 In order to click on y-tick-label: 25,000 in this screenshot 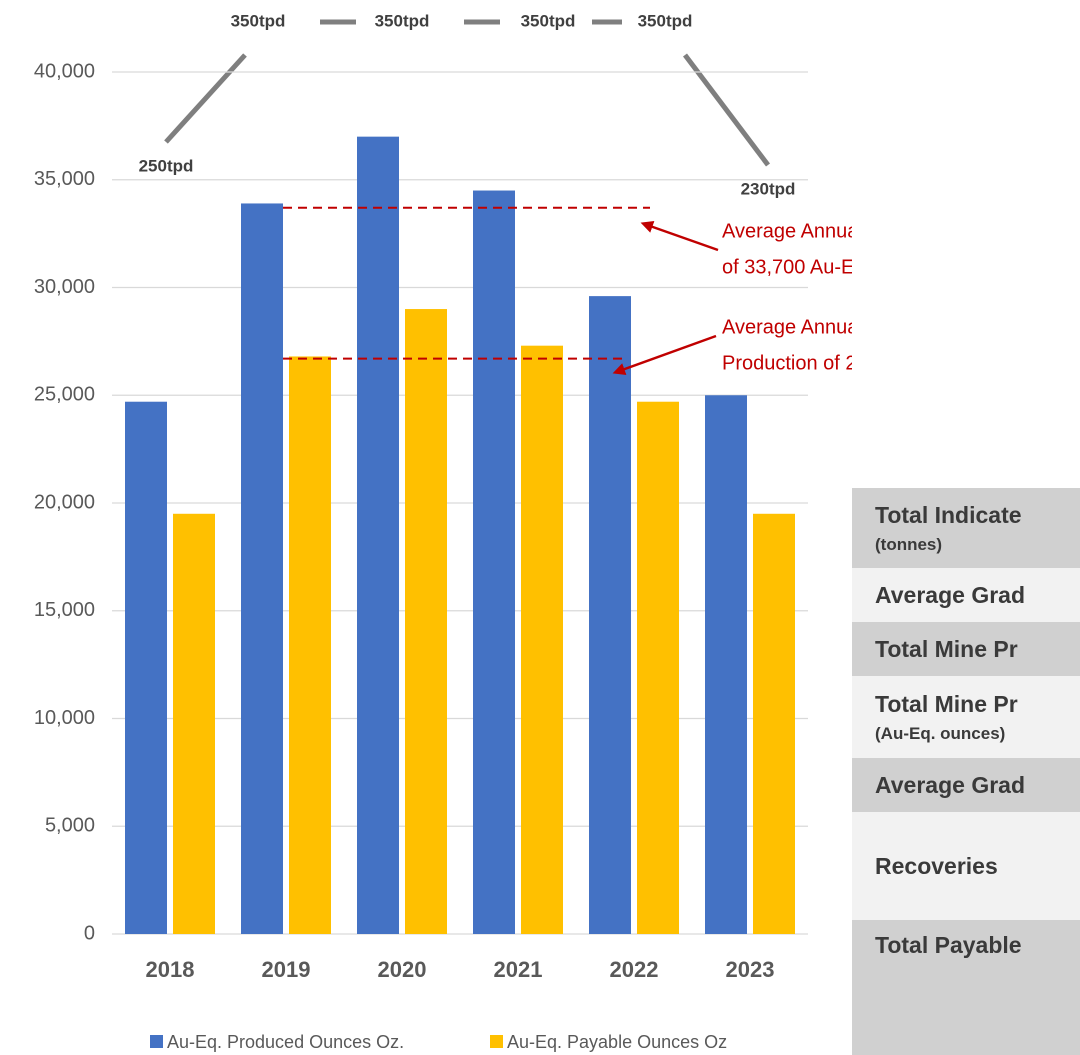, I will do `click(64, 395)`.